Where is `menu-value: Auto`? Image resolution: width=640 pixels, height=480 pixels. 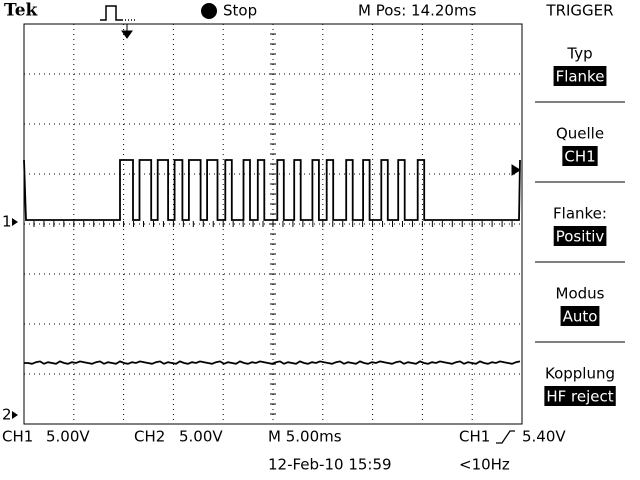
menu-value: Auto is located at coordinates (580, 317).